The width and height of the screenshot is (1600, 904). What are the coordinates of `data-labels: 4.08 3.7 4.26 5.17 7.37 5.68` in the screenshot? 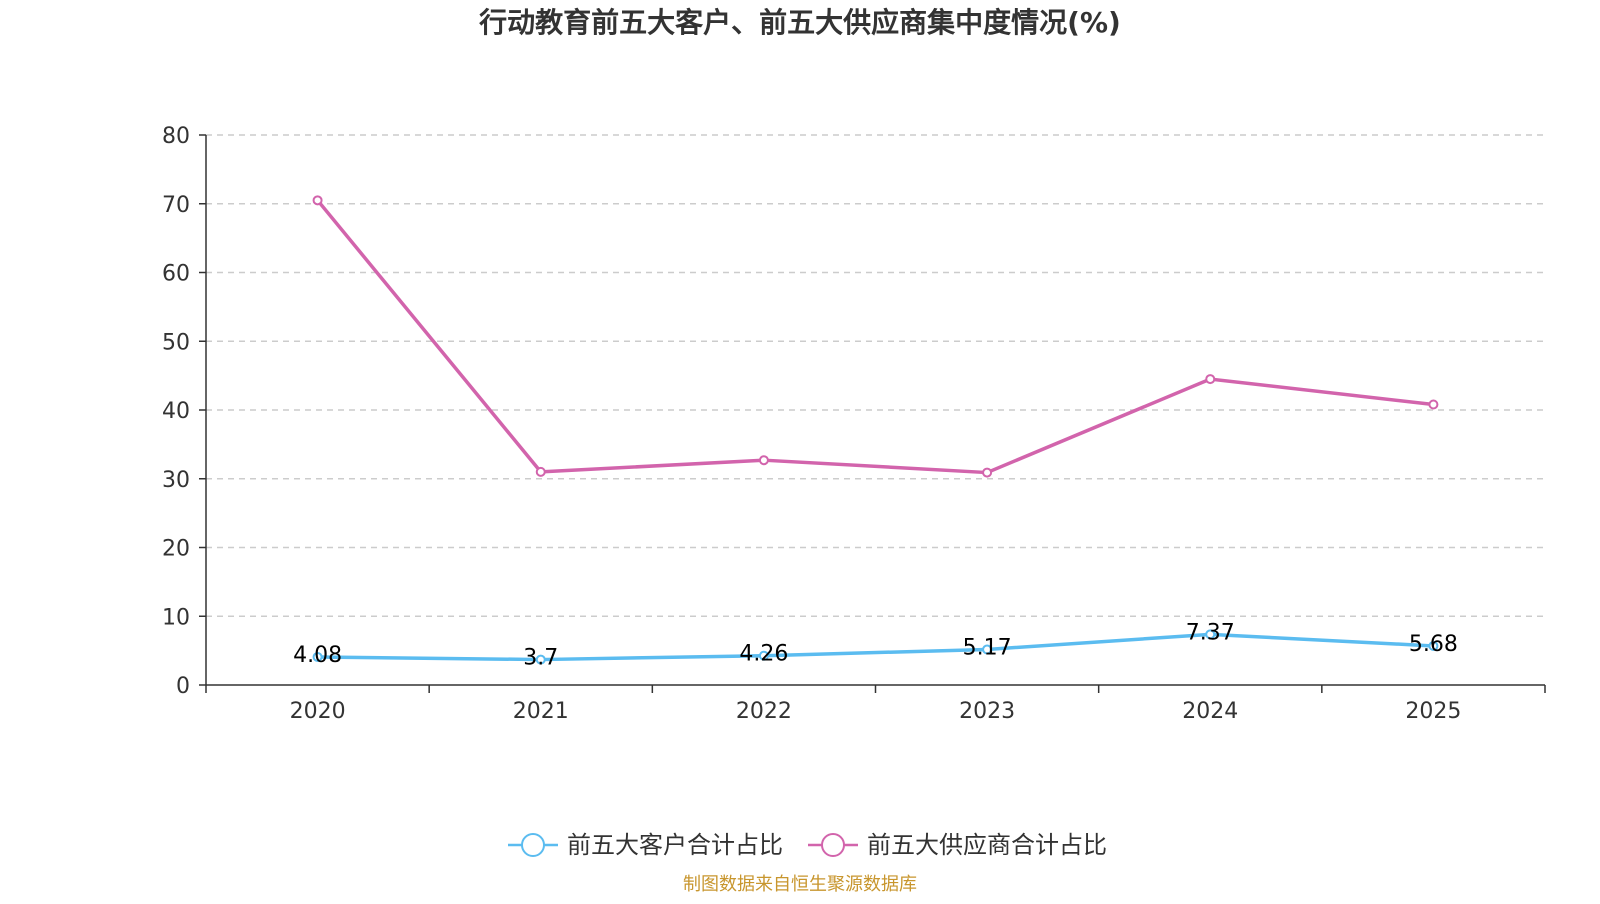 It's located at (875, 645).